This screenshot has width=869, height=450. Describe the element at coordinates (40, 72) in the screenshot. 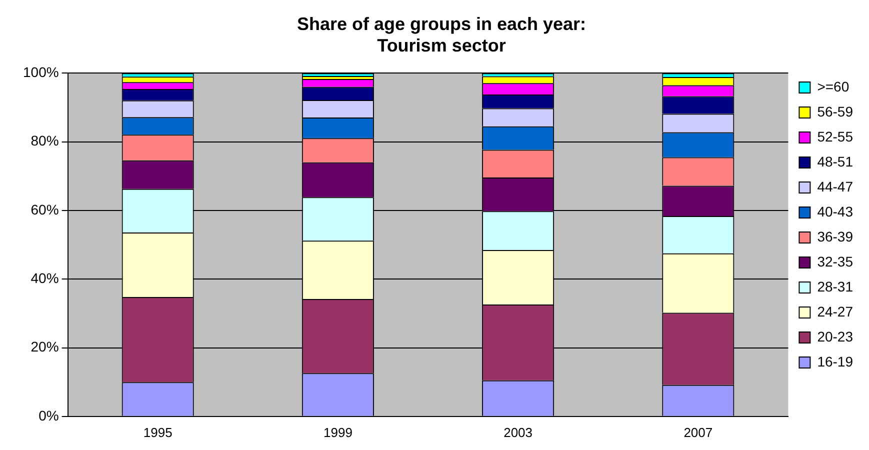

I see `y-tick-label: 100%` at that location.